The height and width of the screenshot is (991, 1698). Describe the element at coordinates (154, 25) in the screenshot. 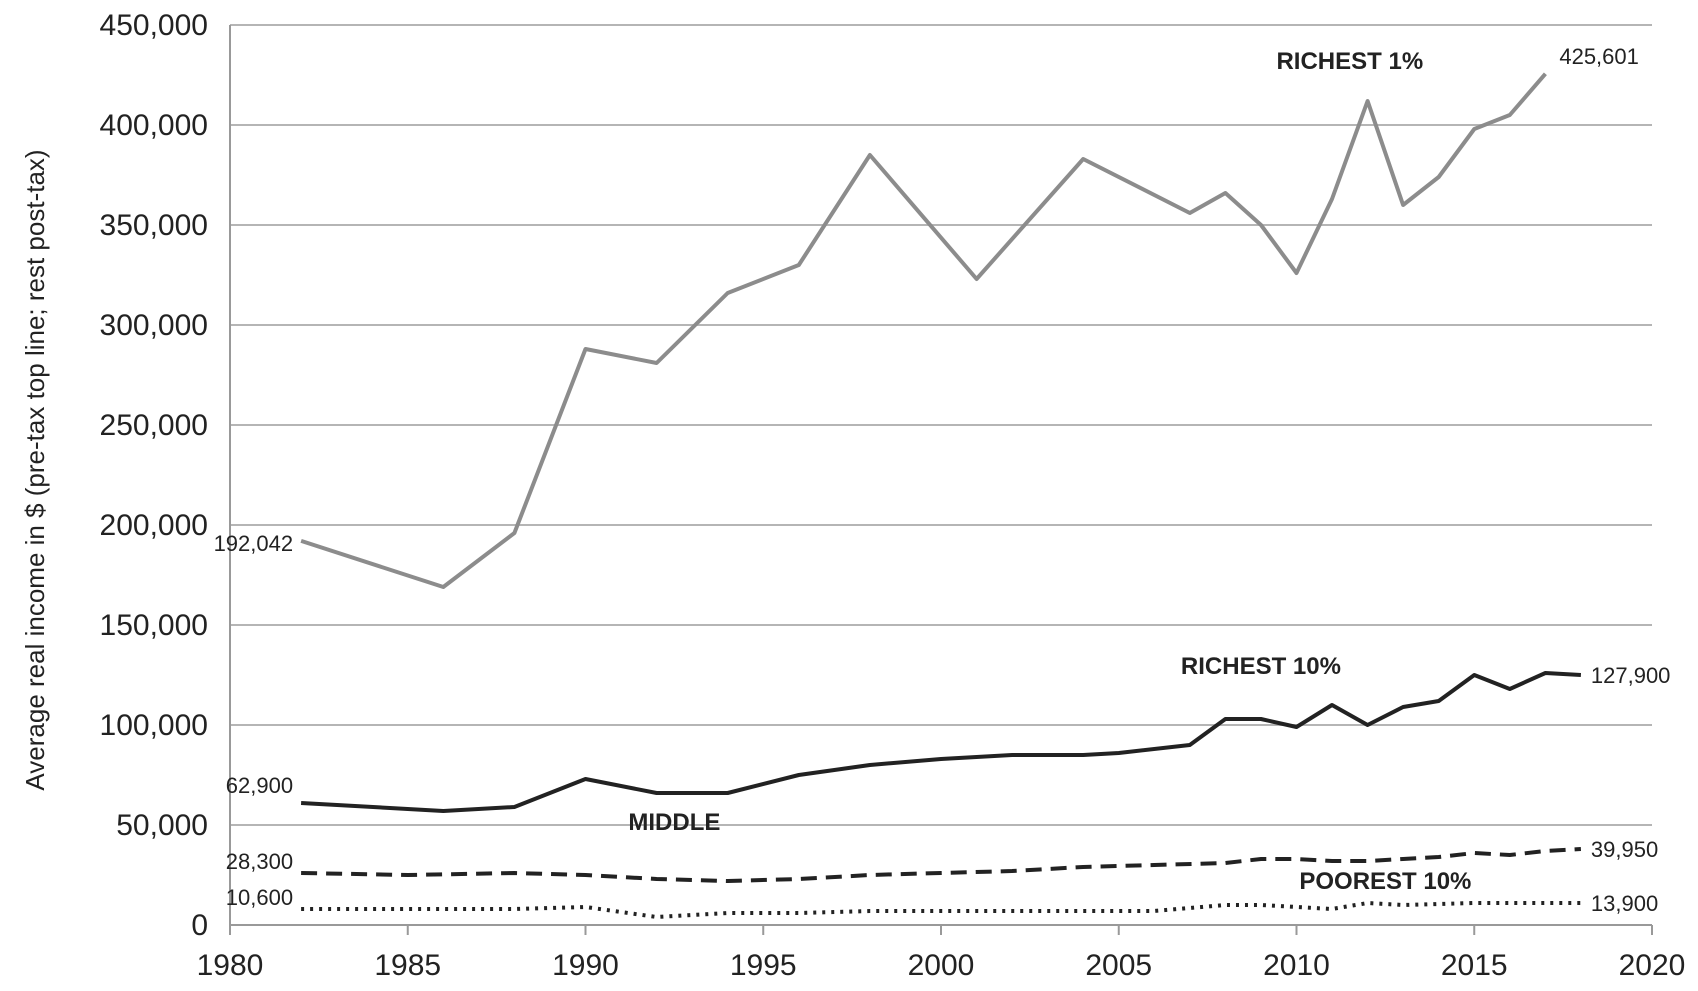

I see `y-tick-label: 450,000` at that location.